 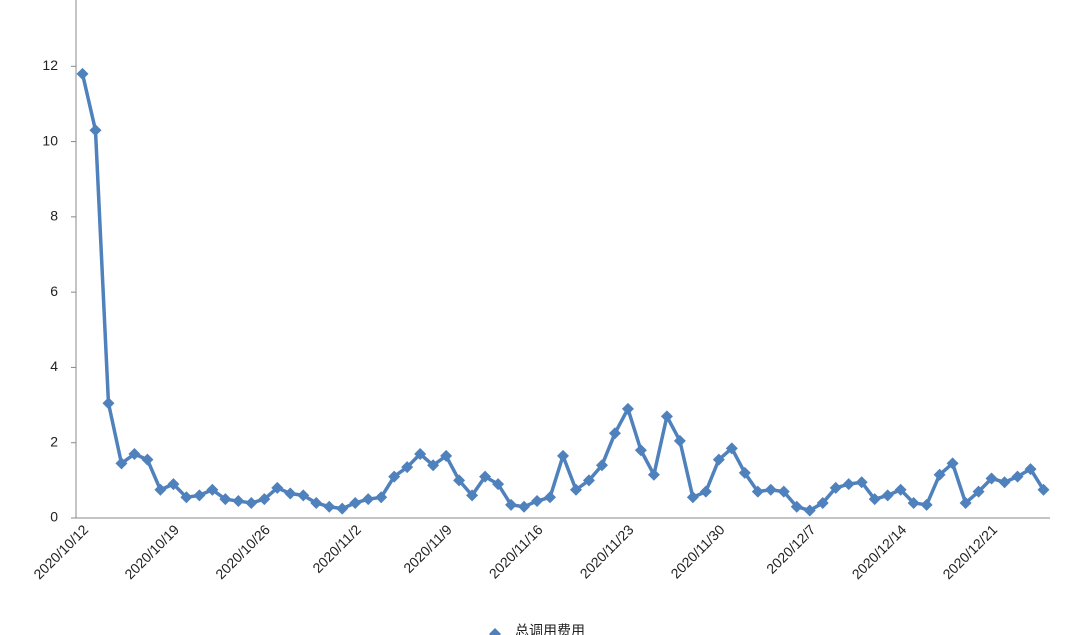 What do you see at coordinates (791, 549) in the screenshot?
I see `x-tick-label: 2020/12/7` at bounding box center [791, 549].